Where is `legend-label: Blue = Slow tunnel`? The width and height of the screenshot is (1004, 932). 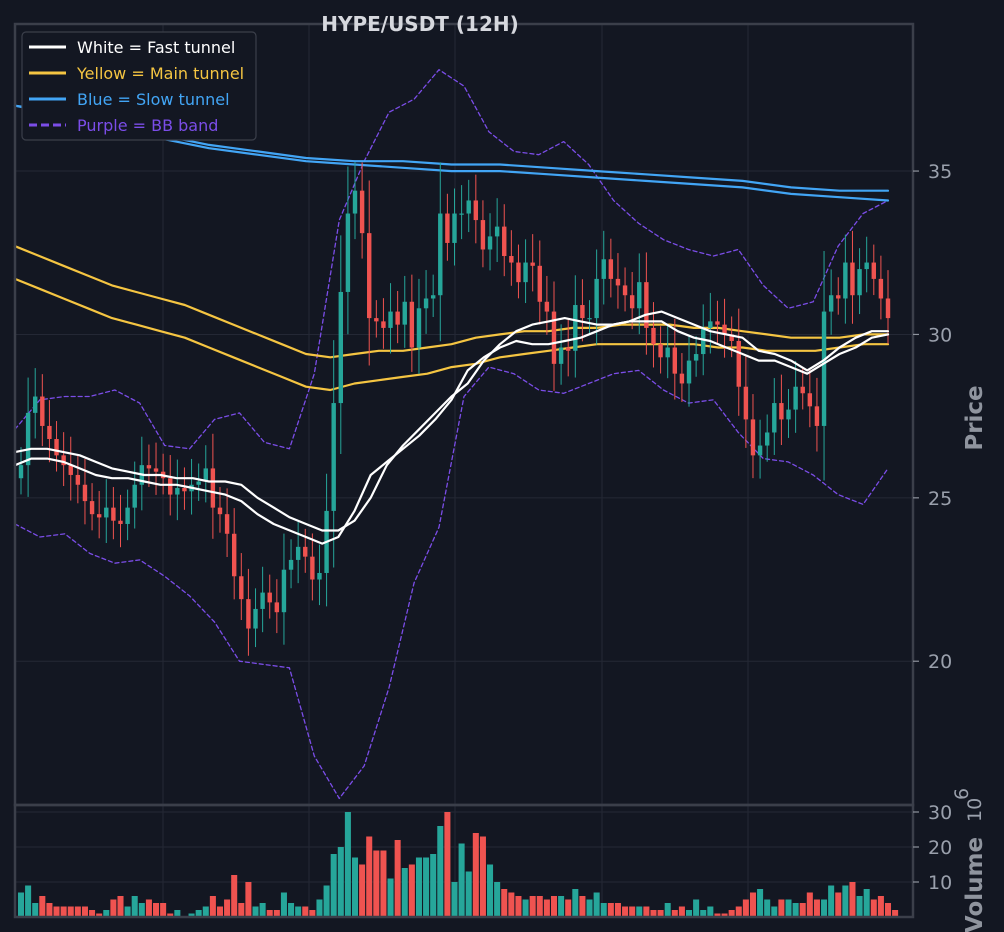
legend-label: Blue = Slow tunnel is located at coordinates (153, 99).